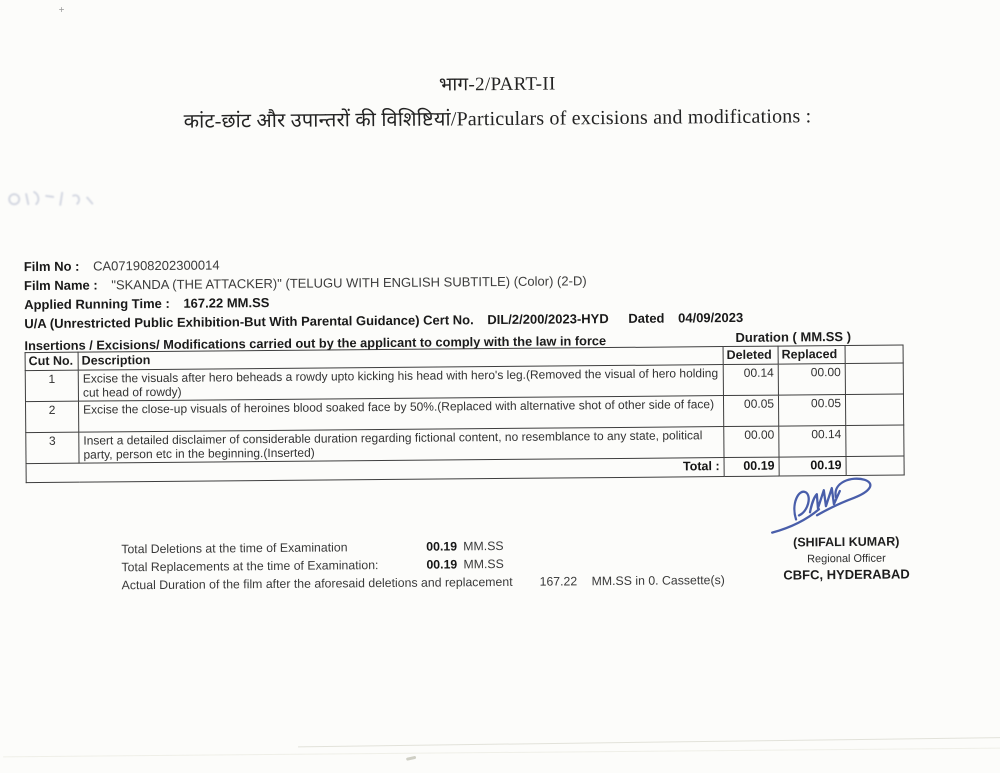  I want to click on replaced-cell: 00.14, so click(812, 441).